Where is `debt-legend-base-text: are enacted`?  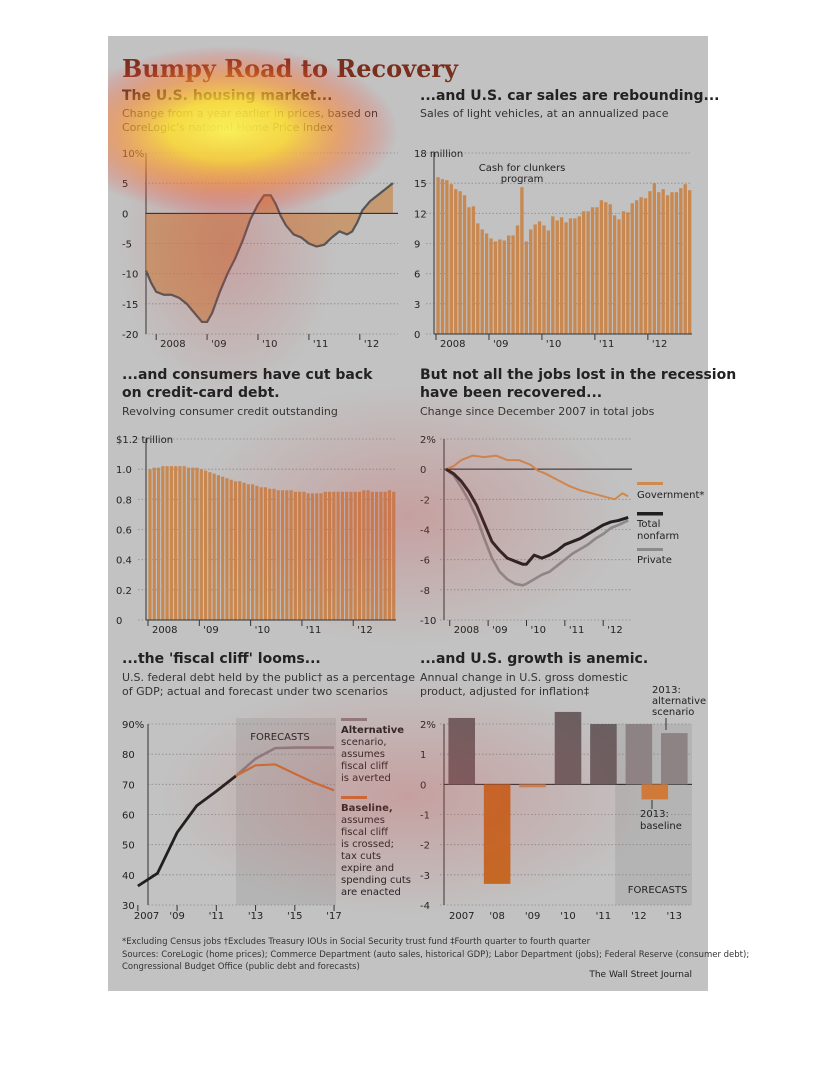 debt-legend-base-text: are enacted is located at coordinates (371, 892).